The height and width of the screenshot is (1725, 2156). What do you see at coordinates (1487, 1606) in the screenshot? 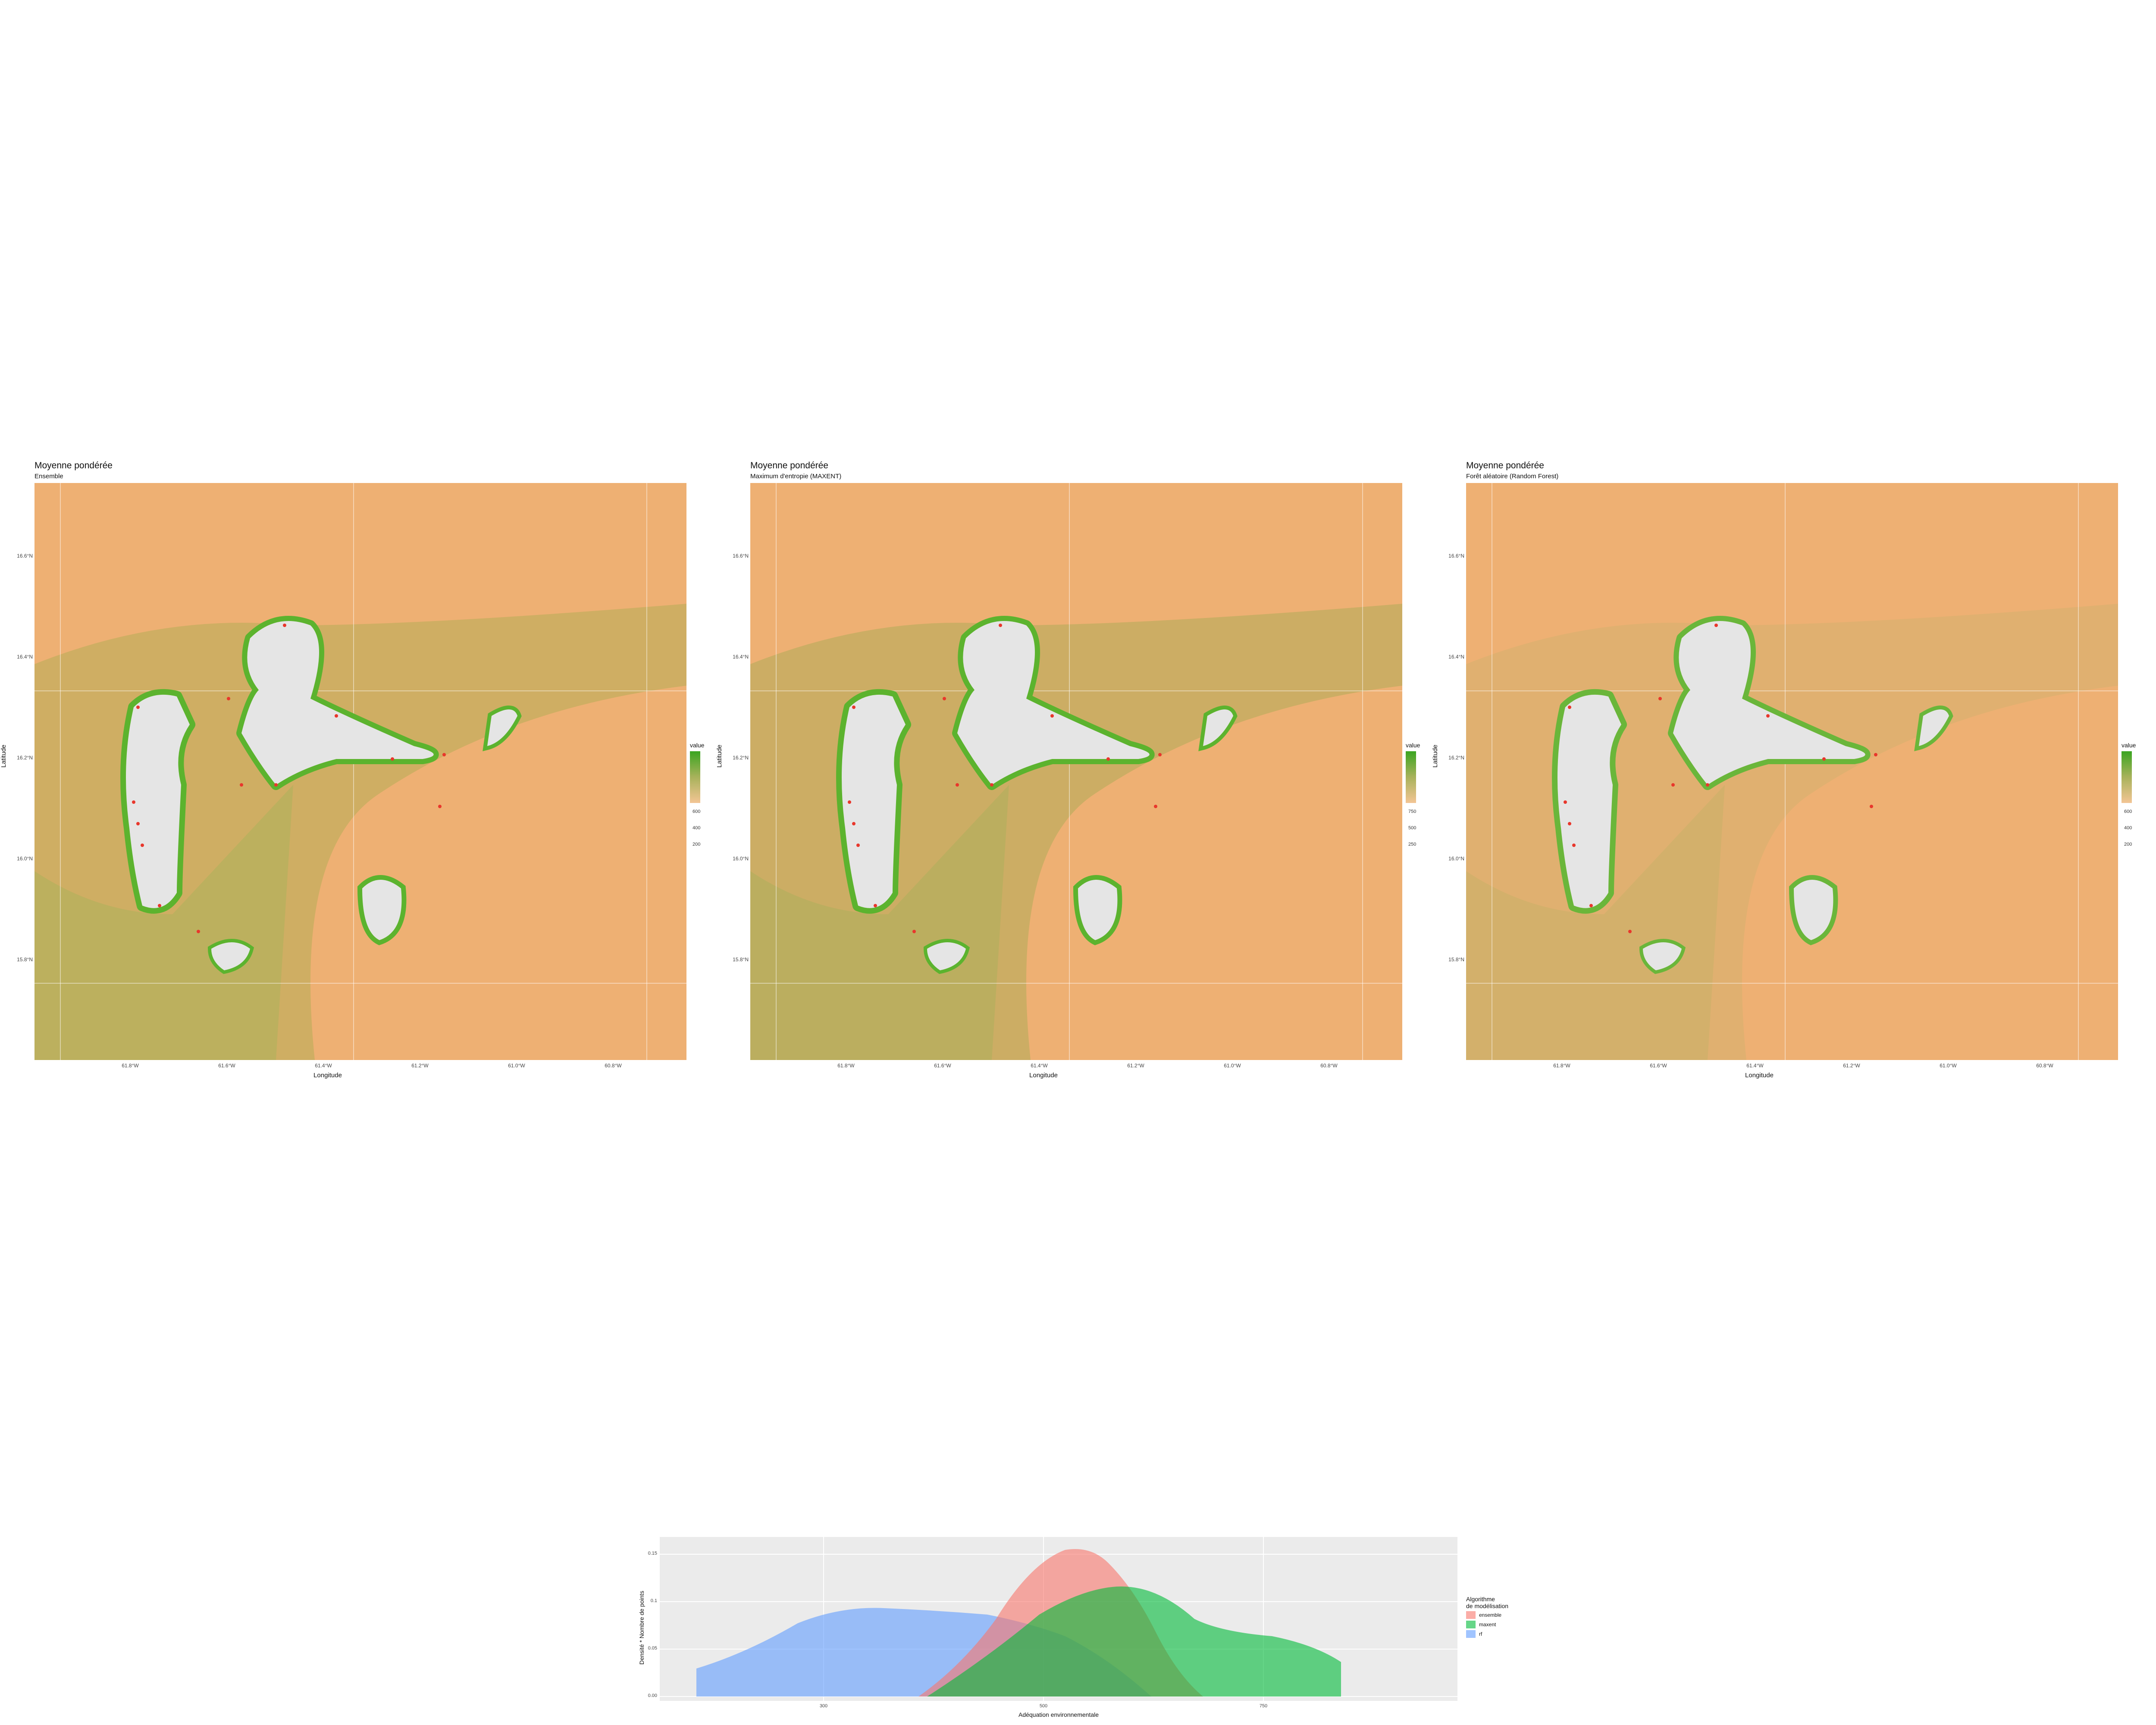
I see `density-legend-title-2: de modélisation` at bounding box center [1487, 1606].